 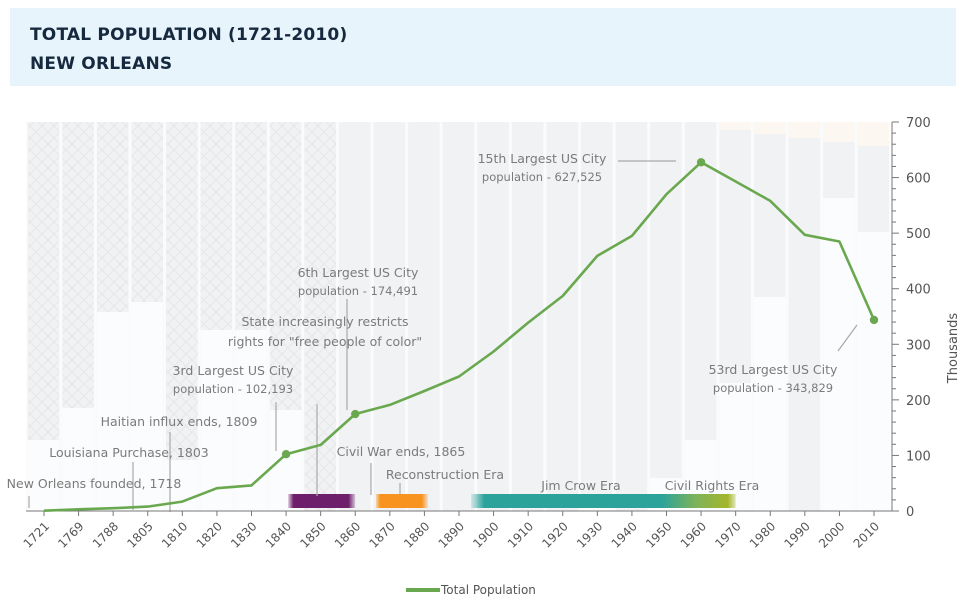 I want to click on annotation-3rd-largest-population: population - 102,193, so click(x=233, y=389).